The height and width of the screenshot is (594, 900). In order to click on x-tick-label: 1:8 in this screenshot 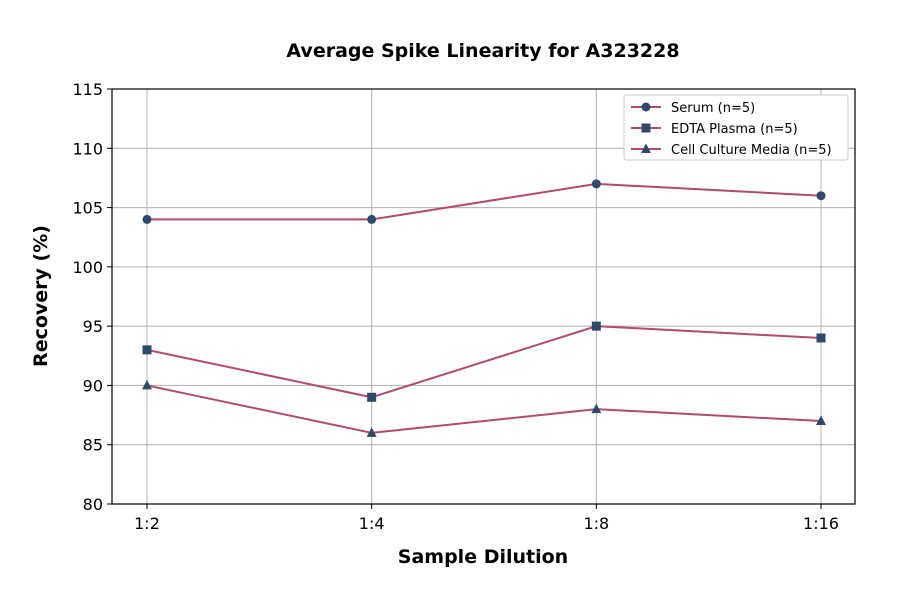, I will do `click(596, 523)`.